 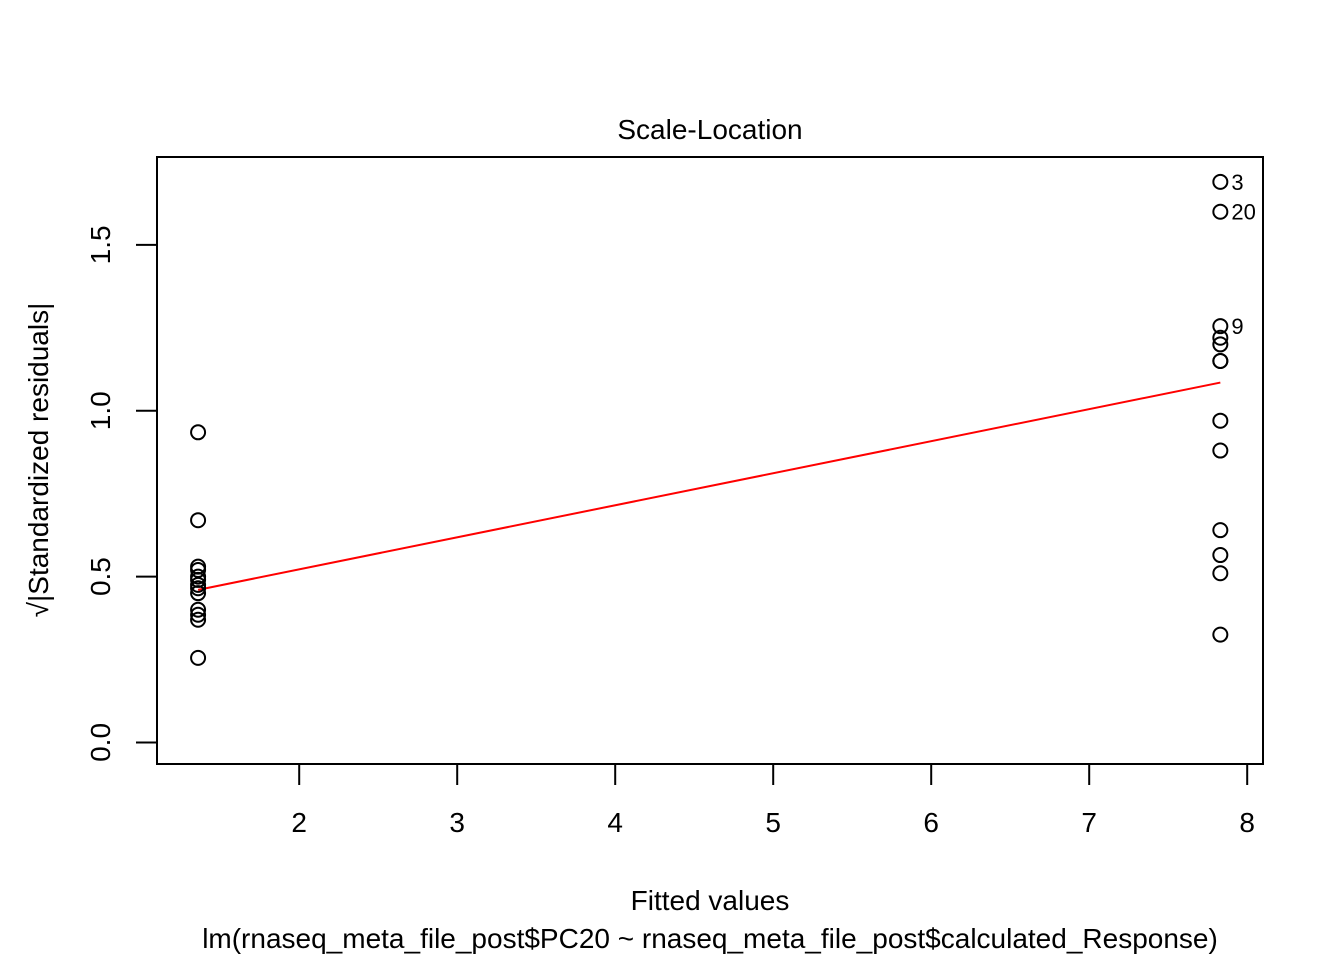 I want to click on y-tick-label: 1.5, so click(x=100, y=244).